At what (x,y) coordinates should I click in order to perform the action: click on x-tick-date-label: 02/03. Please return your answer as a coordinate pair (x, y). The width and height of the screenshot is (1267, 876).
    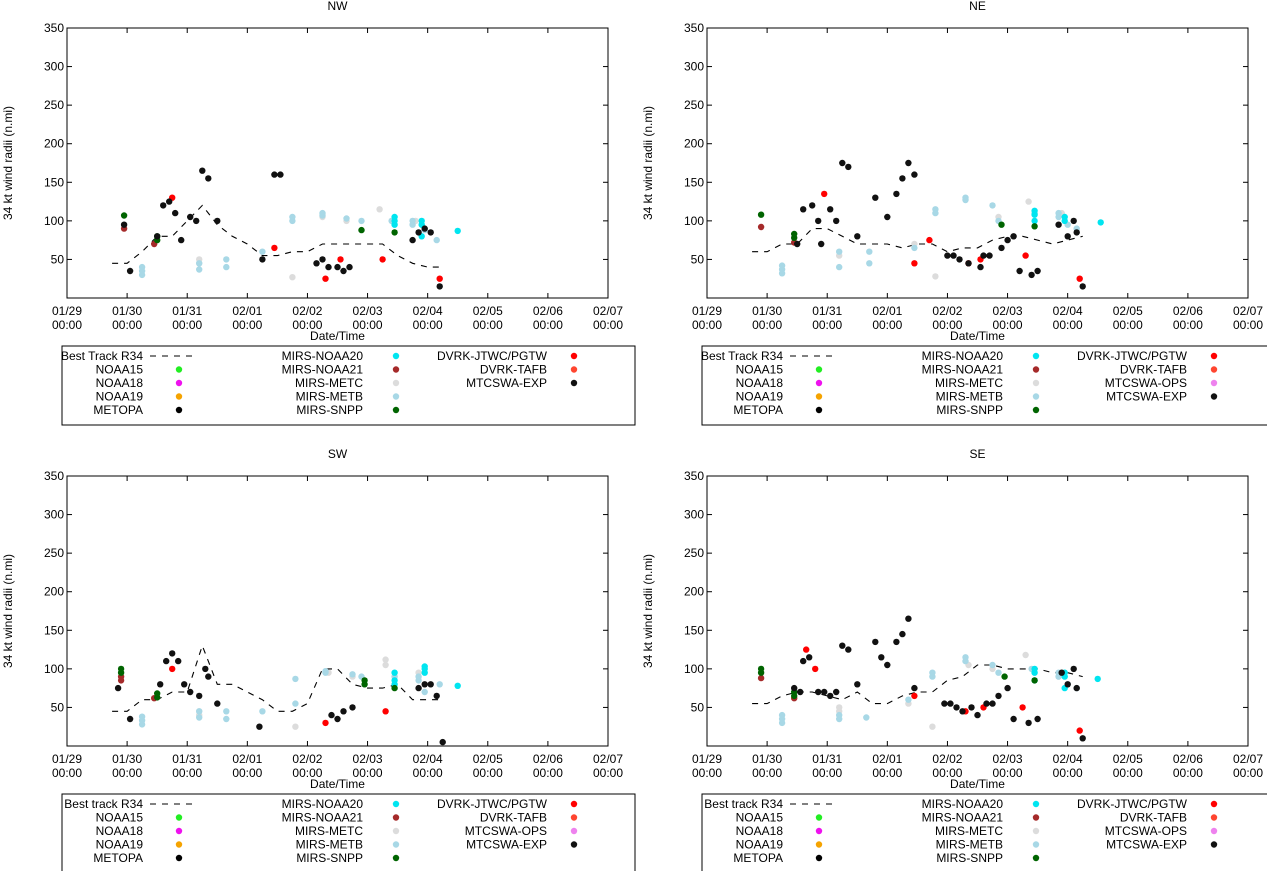
    Looking at the image, I should click on (368, 311).